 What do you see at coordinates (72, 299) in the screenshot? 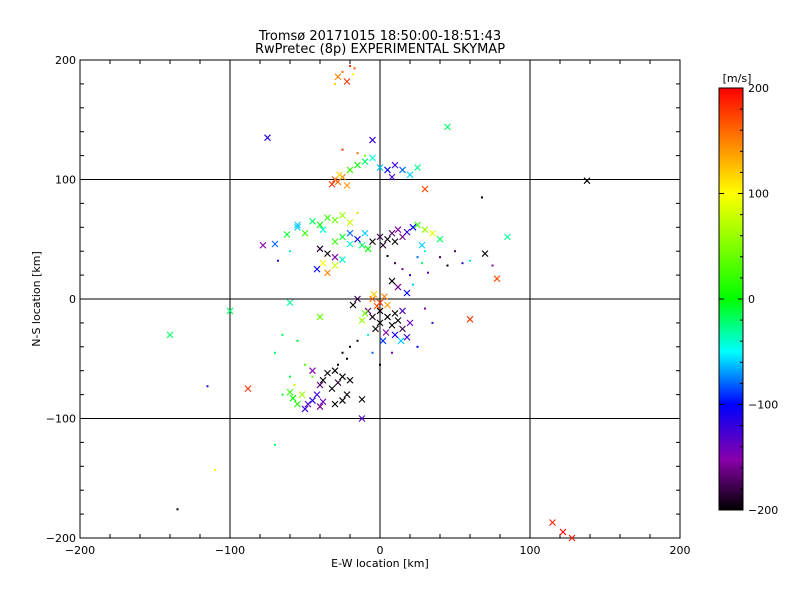
I see `y-tick-label: 0` at bounding box center [72, 299].